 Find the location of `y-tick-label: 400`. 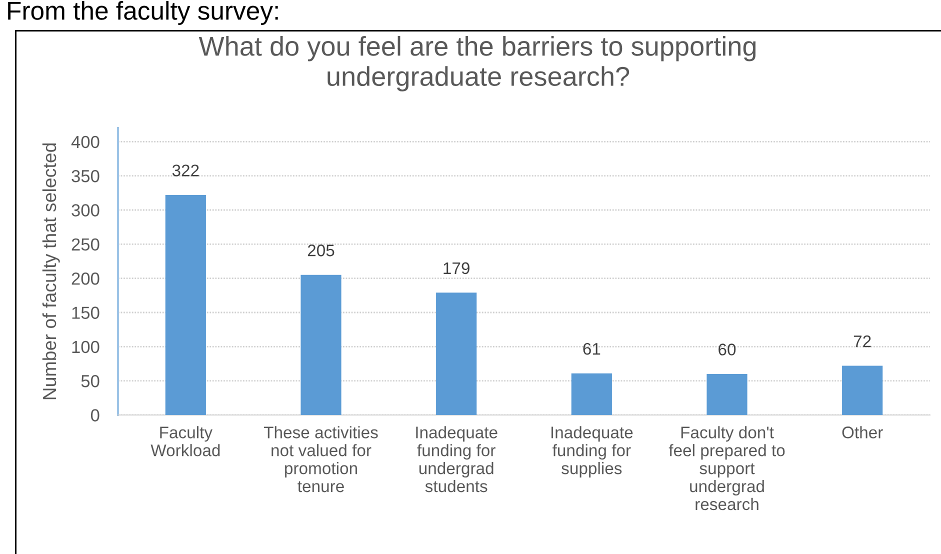

y-tick-label: 400 is located at coordinates (85, 142).